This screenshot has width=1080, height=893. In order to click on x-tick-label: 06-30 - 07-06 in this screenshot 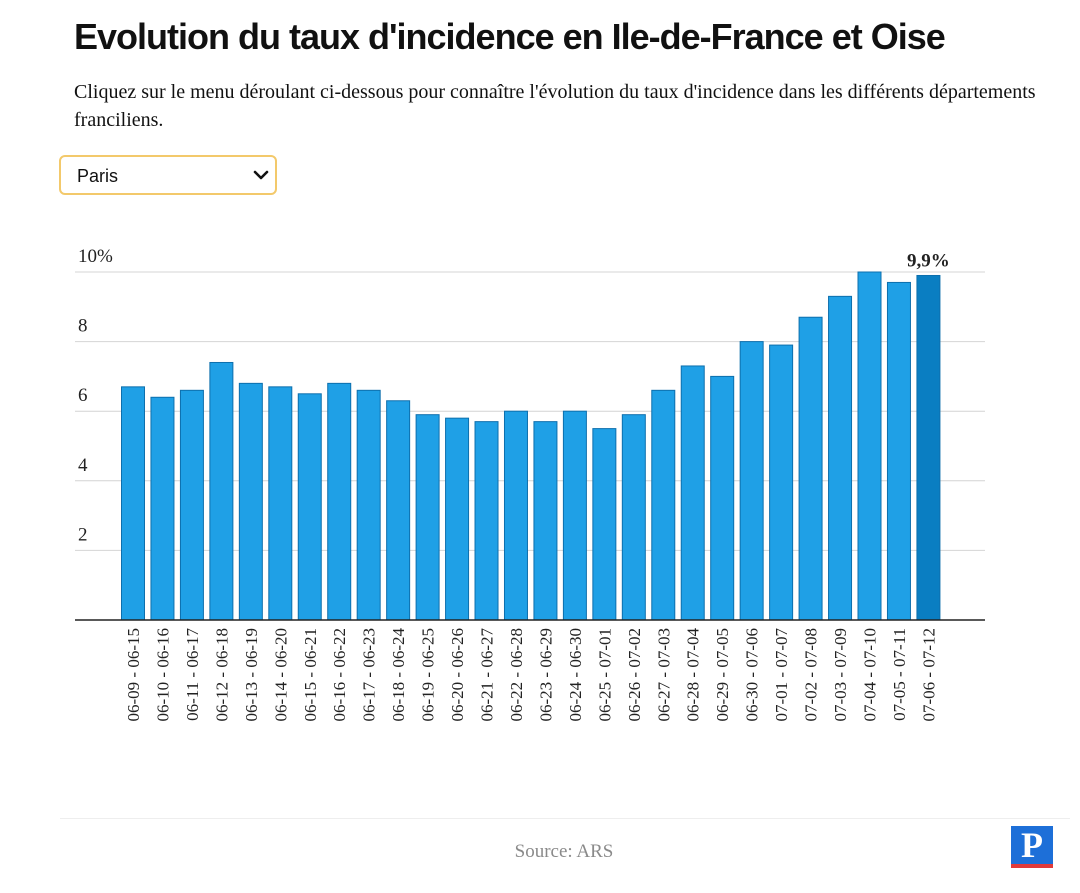, I will do `click(752, 674)`.